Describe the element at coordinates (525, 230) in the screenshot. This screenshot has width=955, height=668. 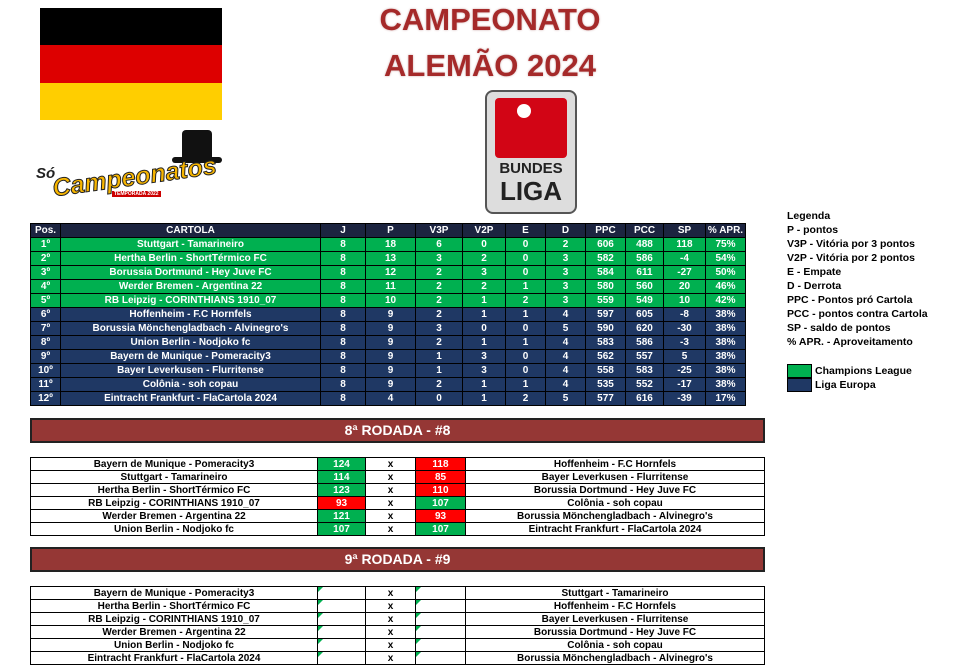
I see `header-cell: E` at that location.